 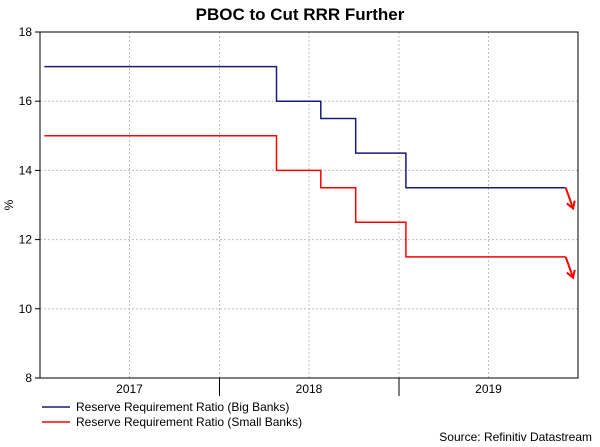 I want to click on legend-label-big-banks: Reserve Requirement Ratio (Big Banks), so click(x=182, y=407).